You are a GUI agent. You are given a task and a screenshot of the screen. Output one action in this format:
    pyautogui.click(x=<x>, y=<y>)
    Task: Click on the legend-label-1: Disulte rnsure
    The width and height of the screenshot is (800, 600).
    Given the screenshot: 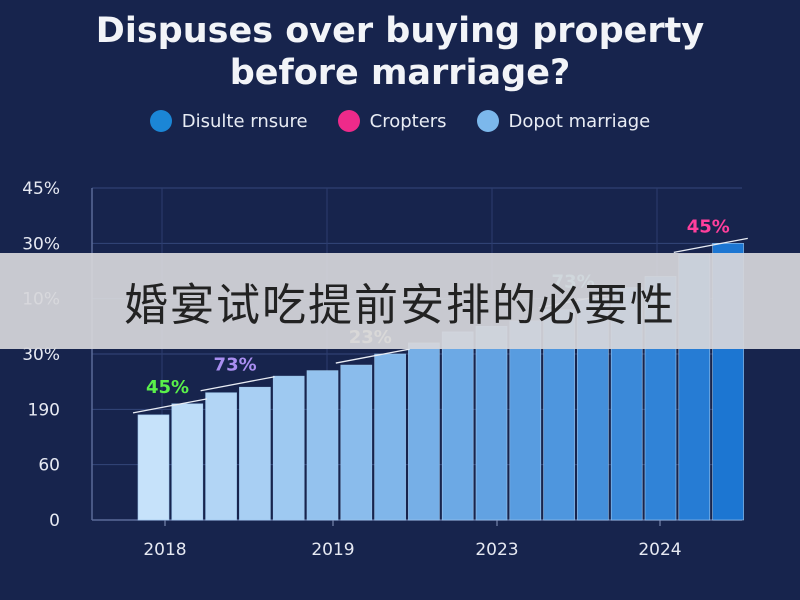 What is the action you would take?
    pyautogui.click(x=244, y=121)
    